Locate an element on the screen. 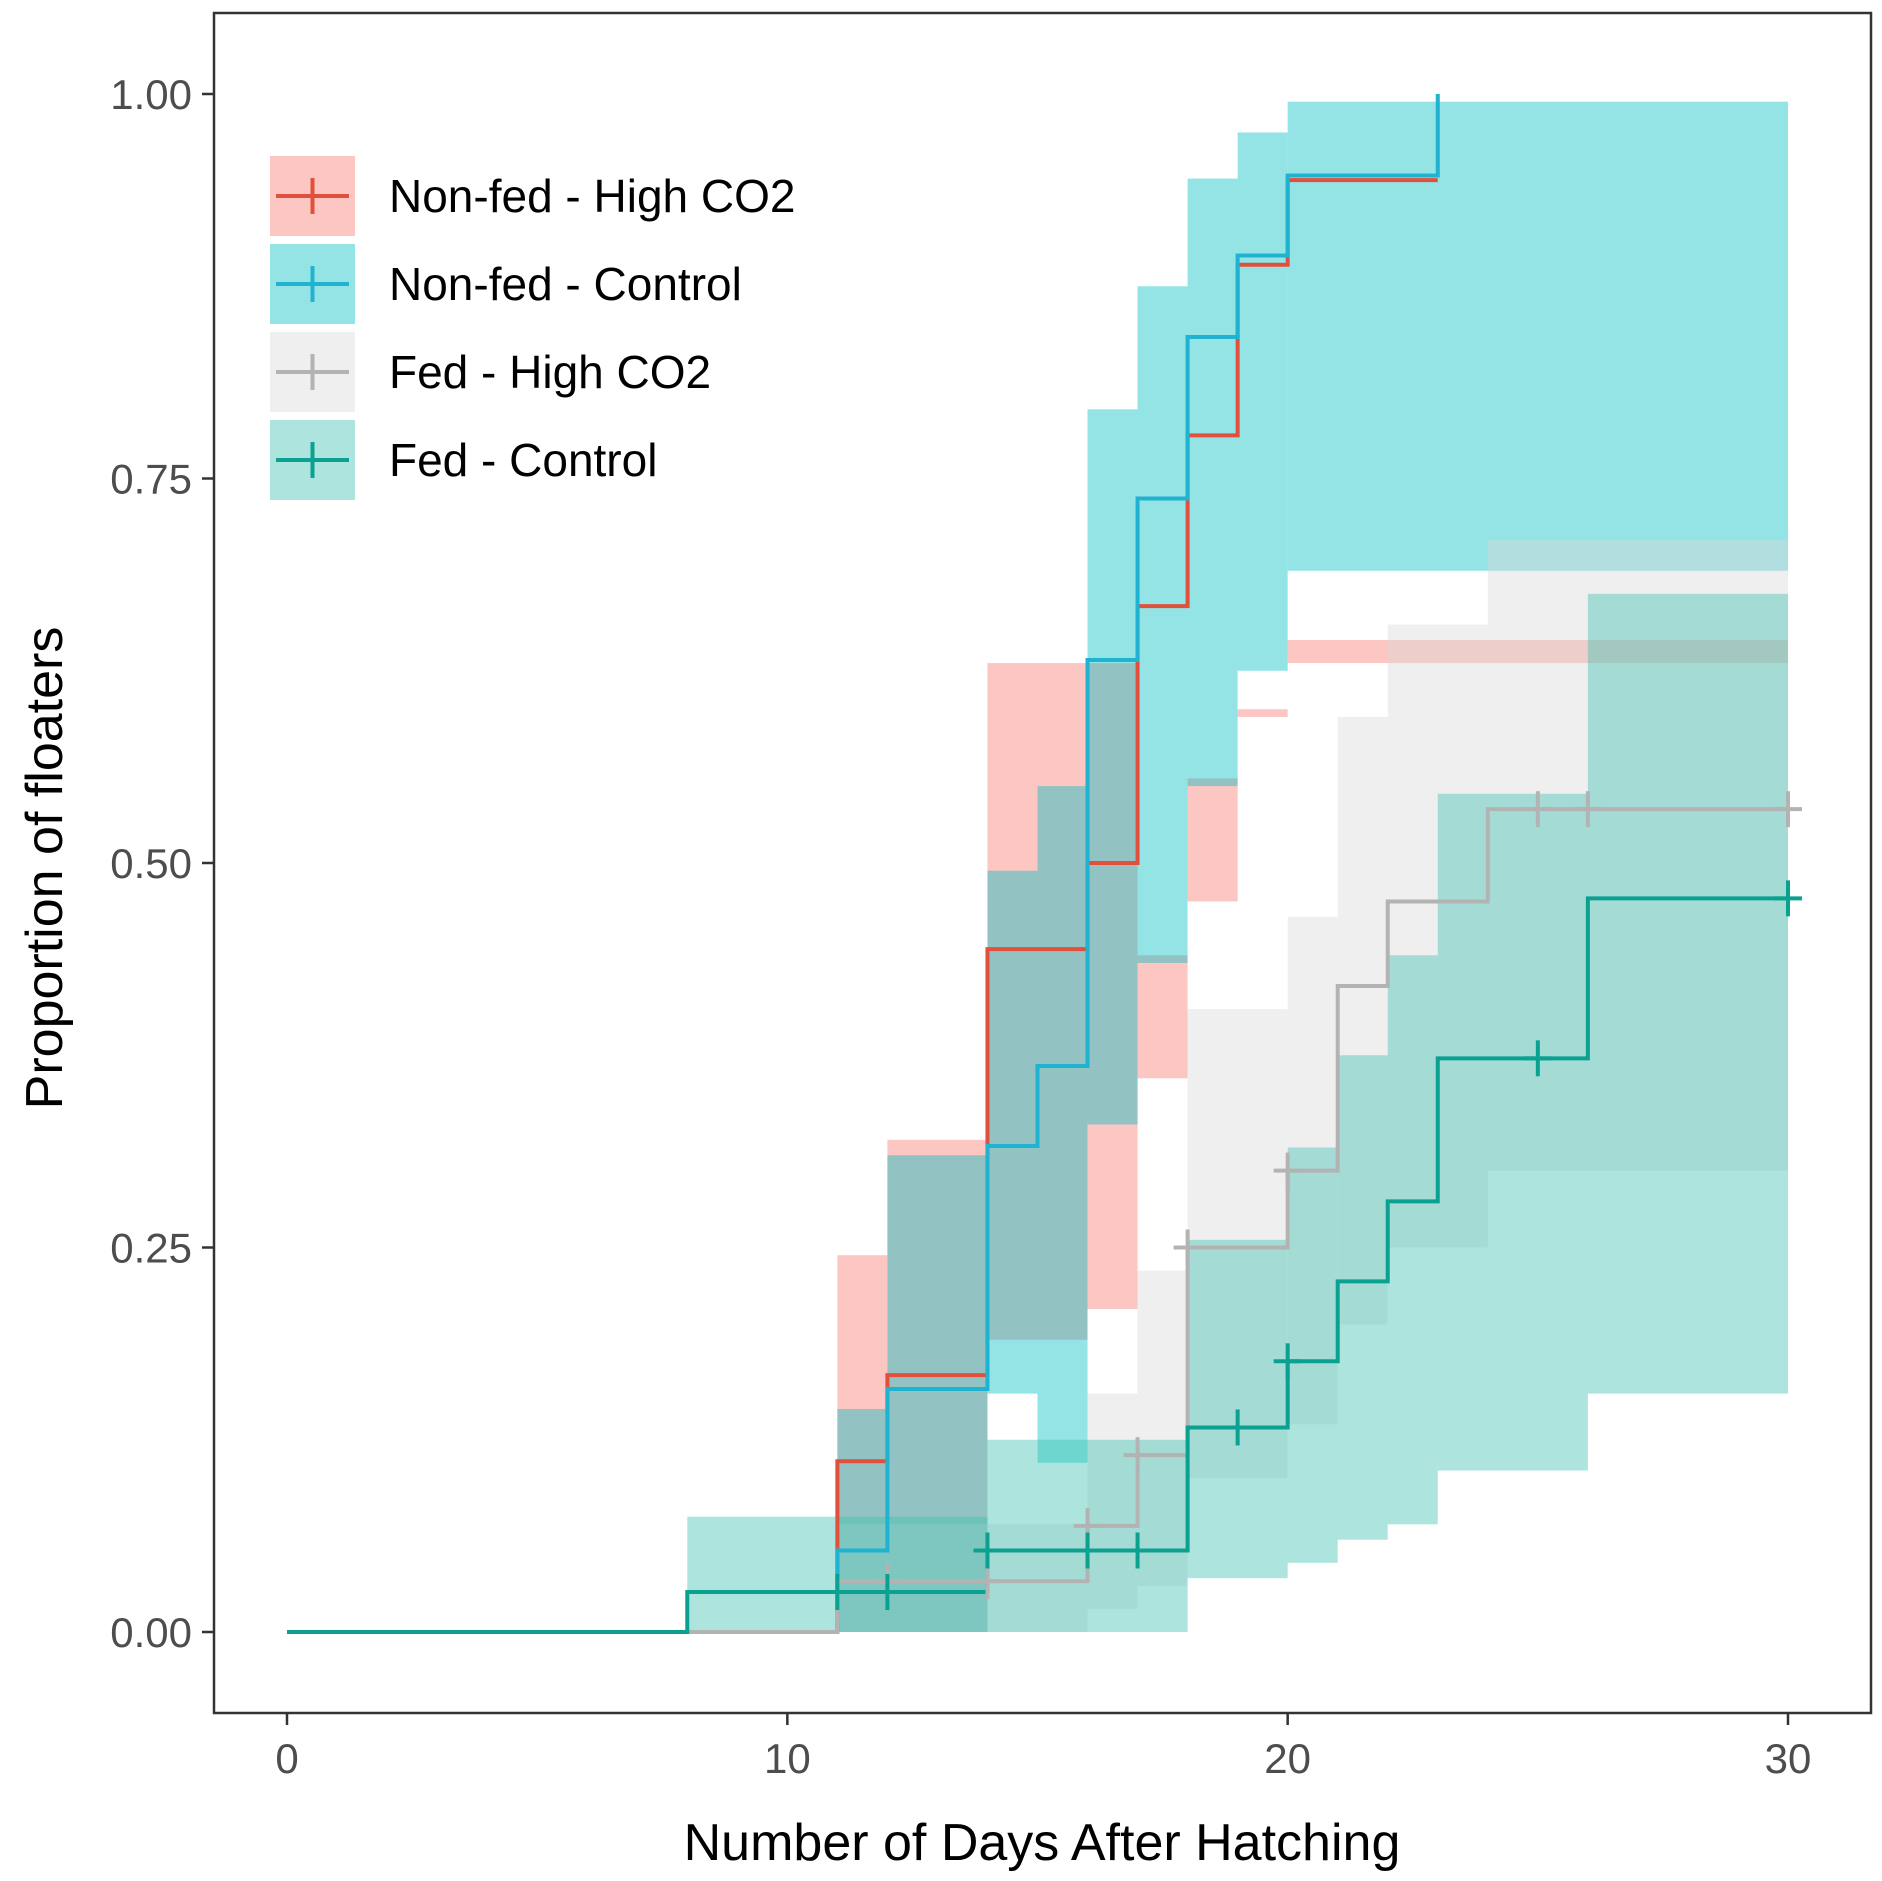  y-tick-label: 0.75 is located at coordinates (151, 479).